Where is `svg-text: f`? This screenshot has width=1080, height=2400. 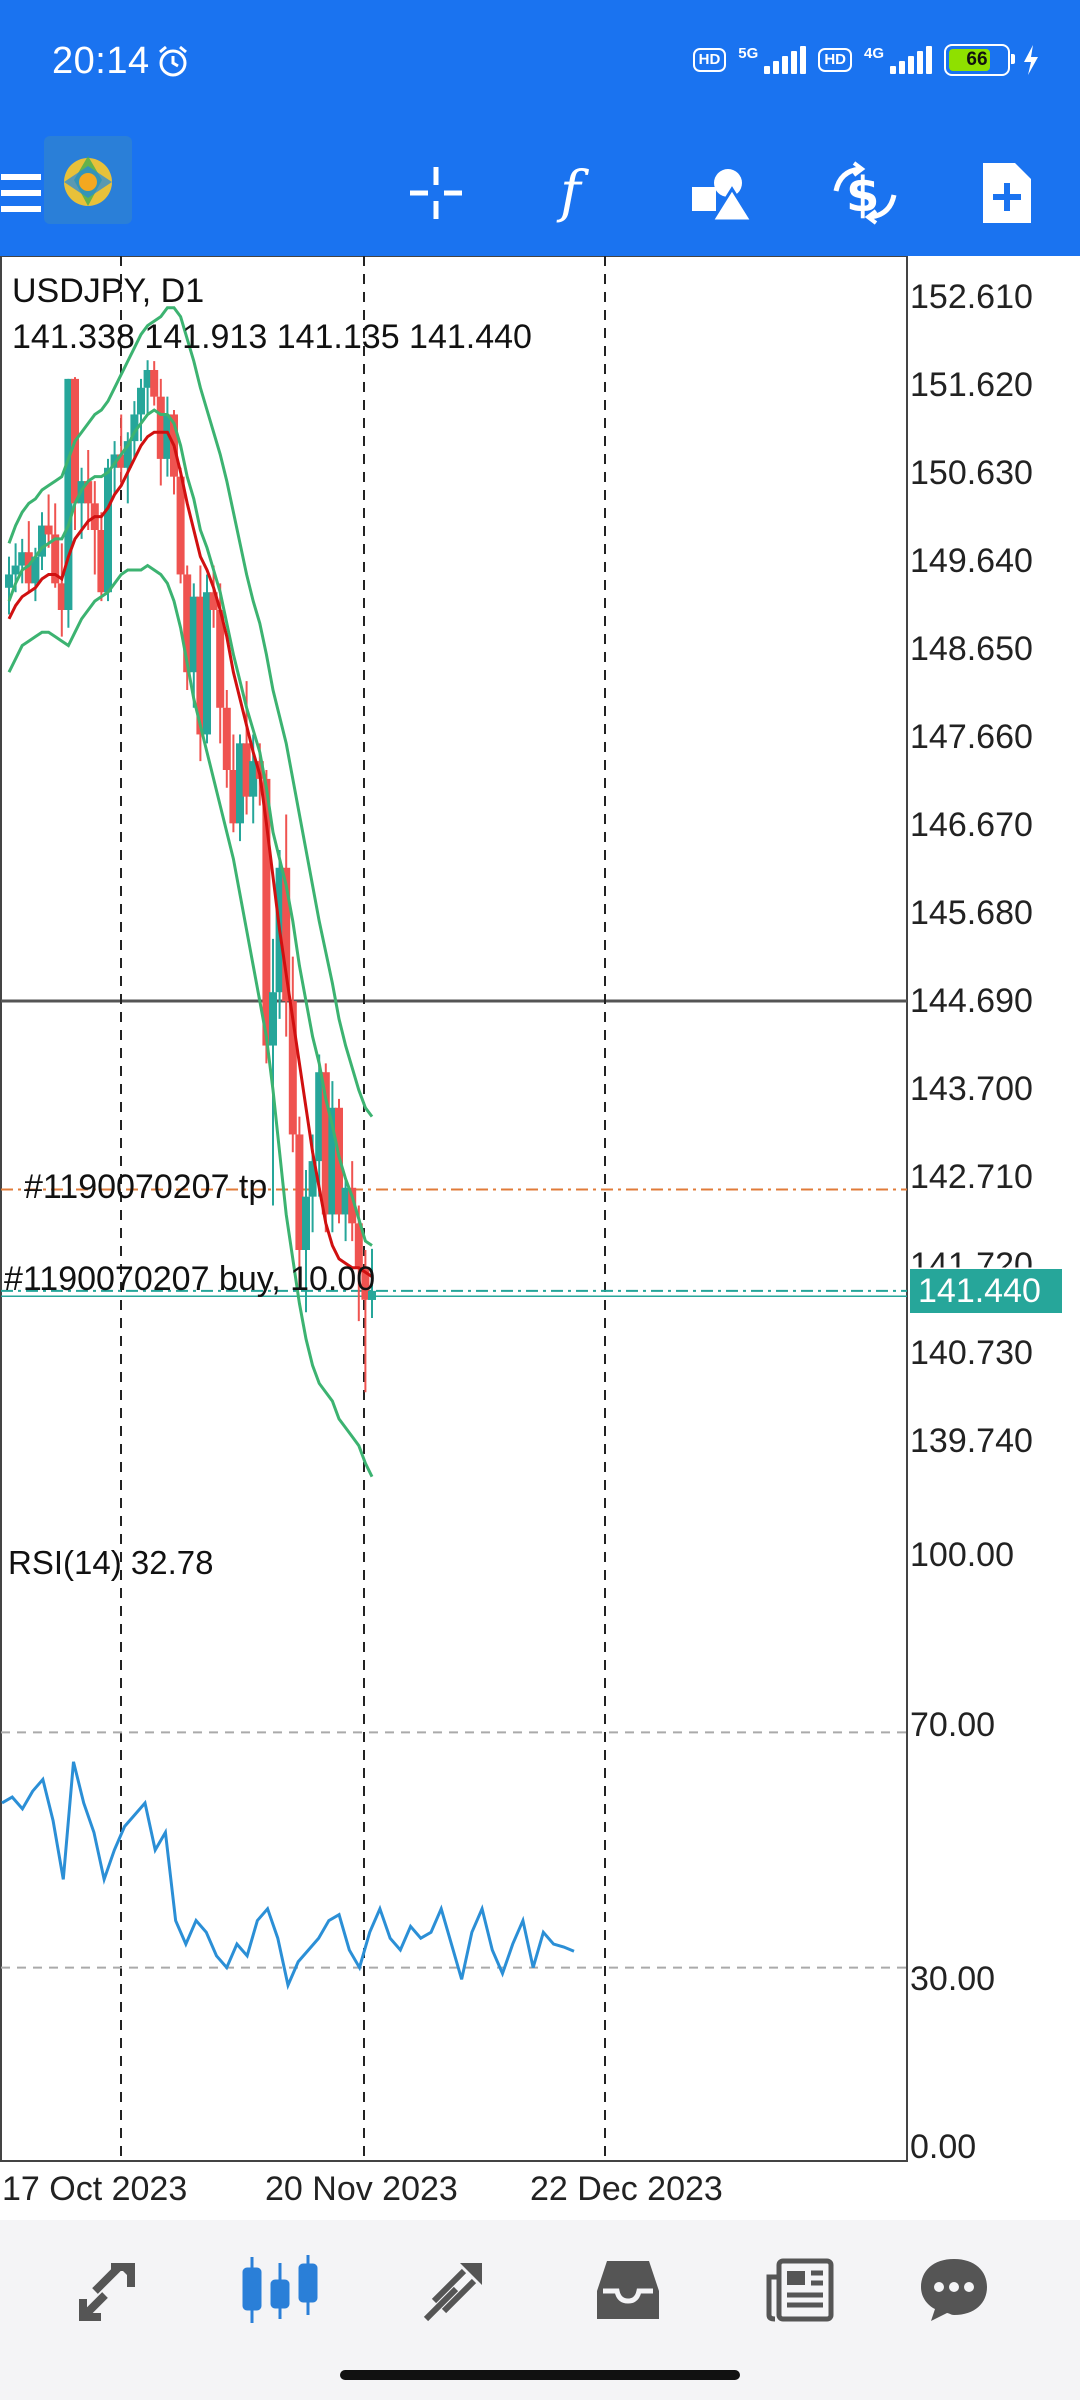 svg-text: f is located at coordinates (573, 193).